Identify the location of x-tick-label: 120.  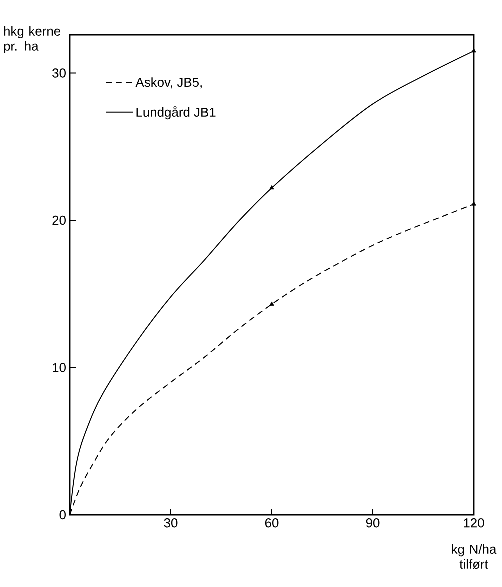
(474, 523).